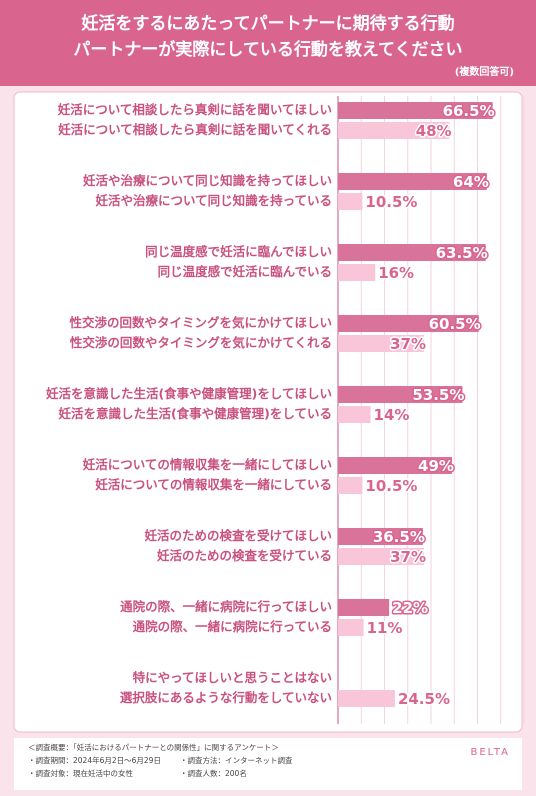 Image resolution: width=536 pixels, height=796 pixels. What do you see at coordinates (436, 466) in the screenshot?
I see `value-label: 49%` at bounding box center [436, 466].